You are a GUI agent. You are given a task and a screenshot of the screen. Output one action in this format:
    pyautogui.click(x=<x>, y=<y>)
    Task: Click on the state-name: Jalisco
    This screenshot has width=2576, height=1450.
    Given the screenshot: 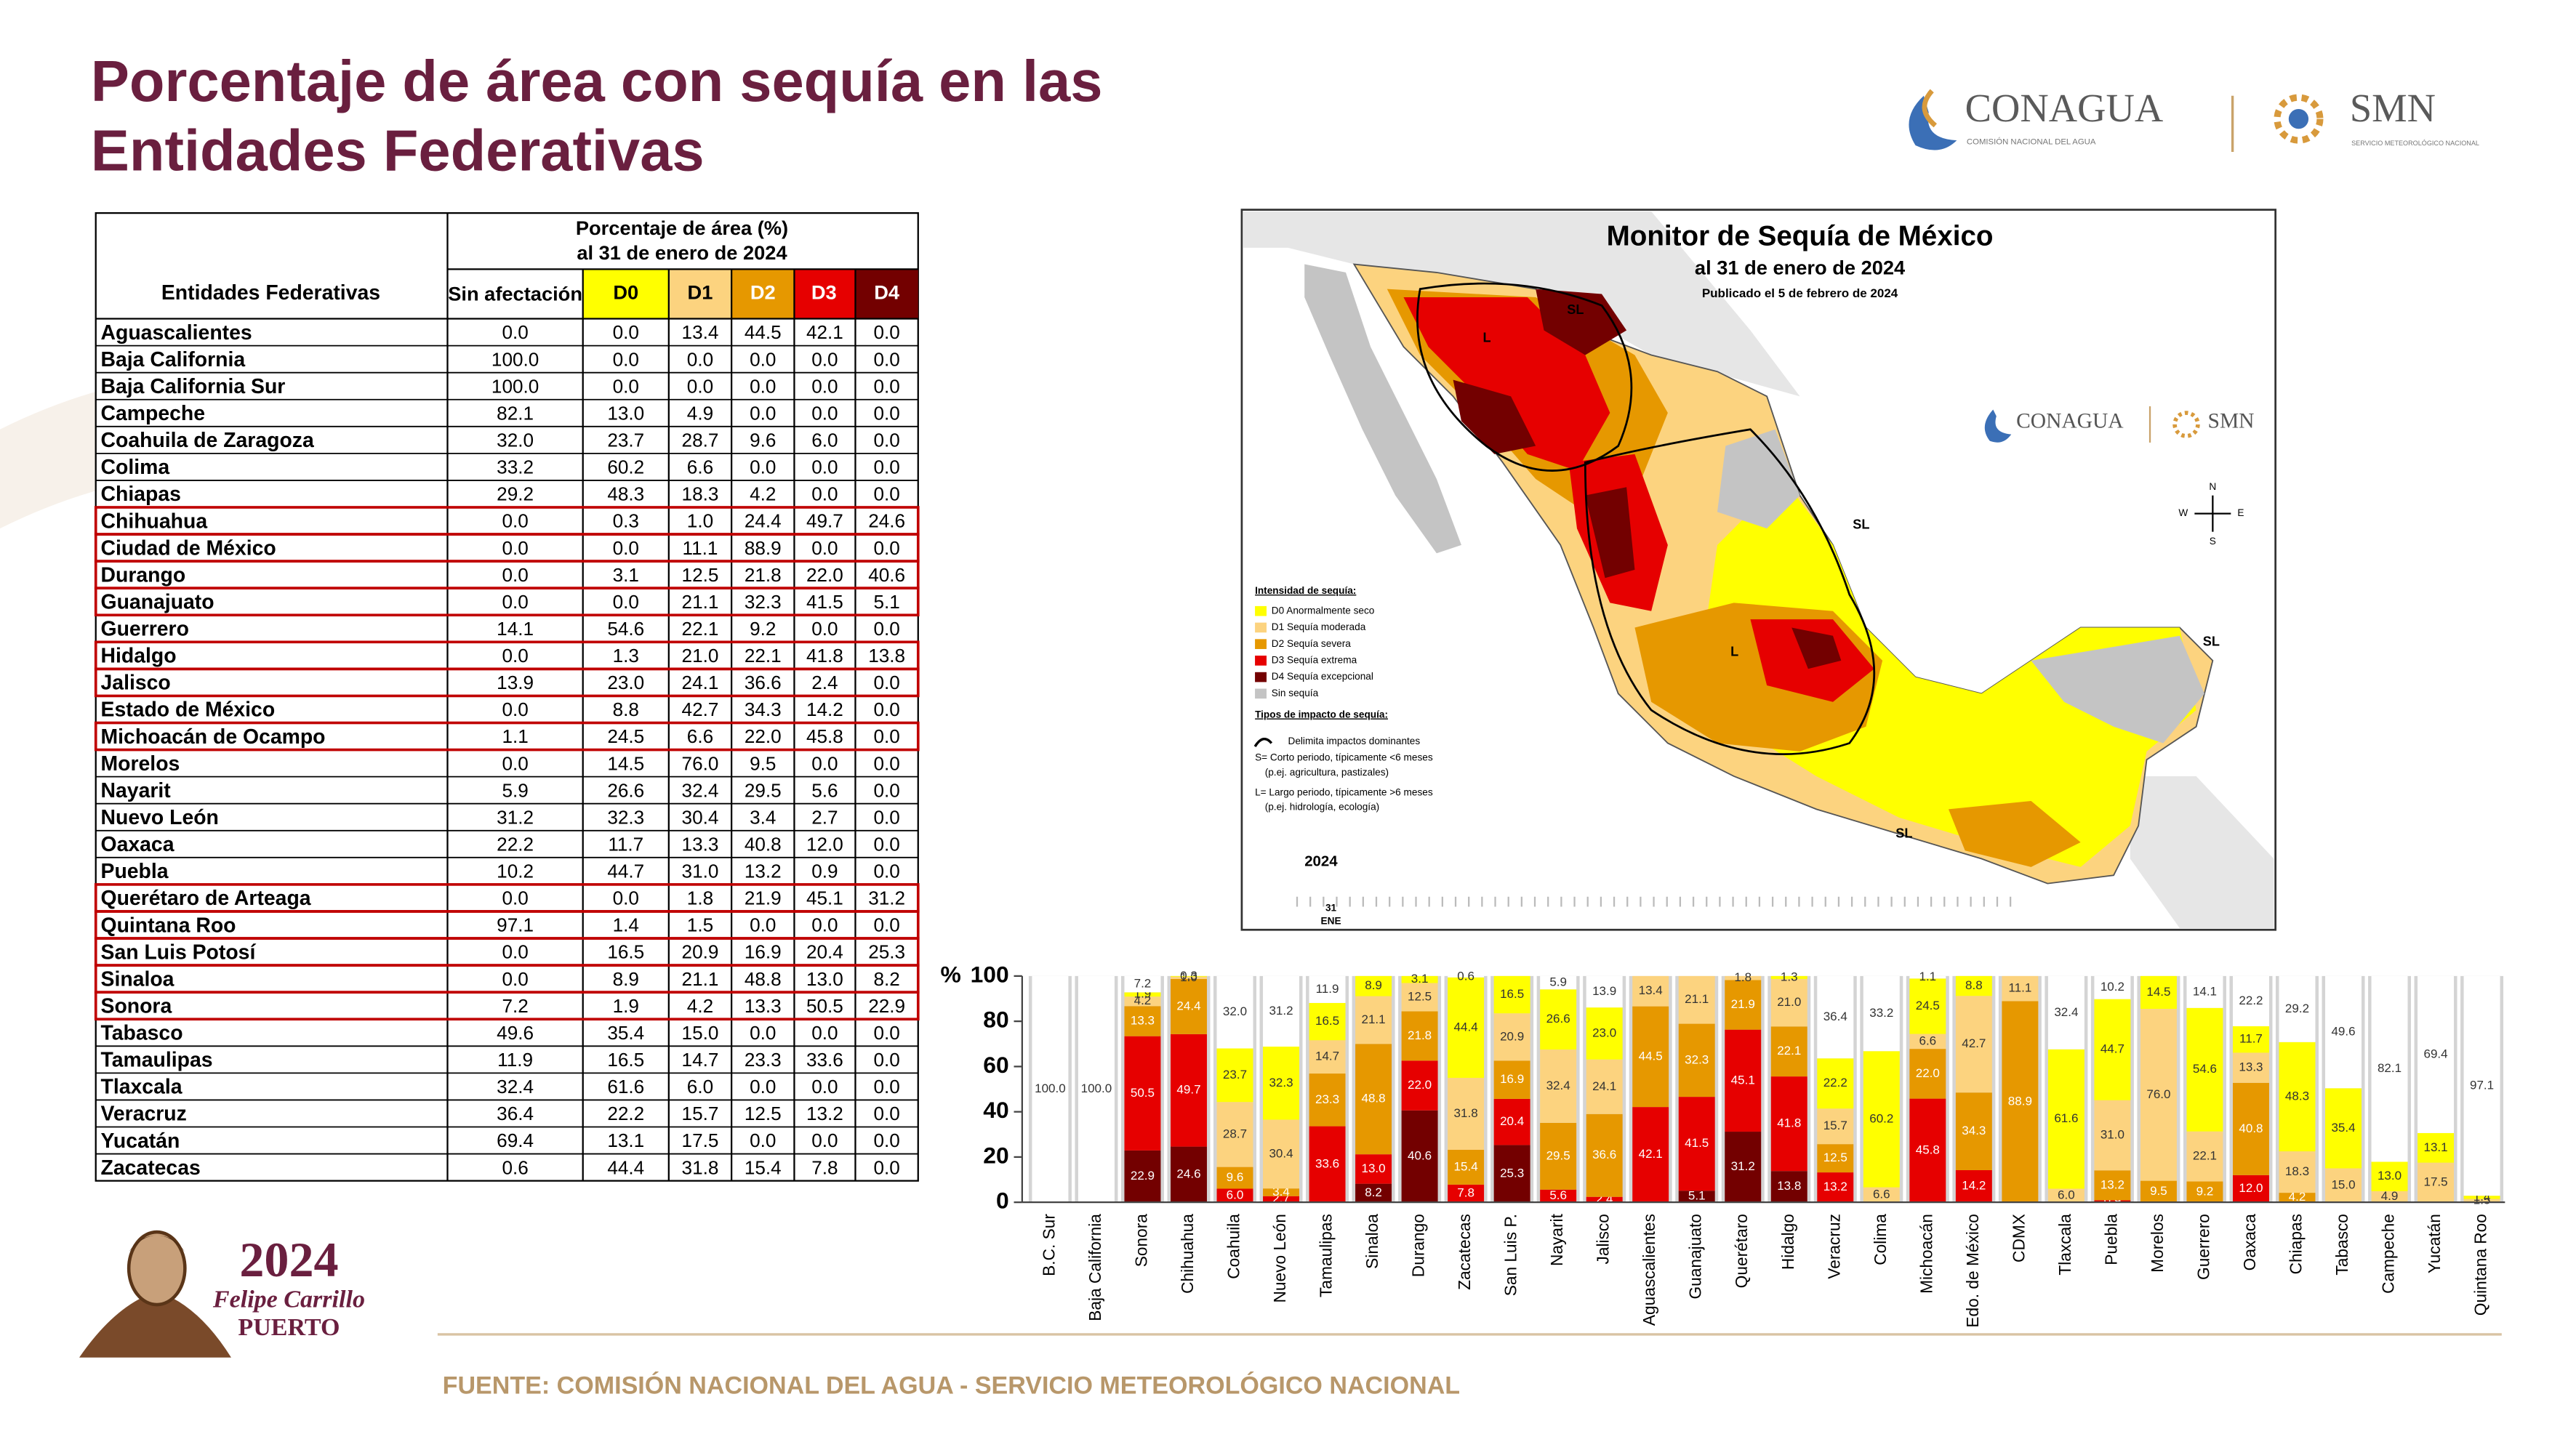 What is the action you would take?
    pyautogui.click(x=136, y=683)
    